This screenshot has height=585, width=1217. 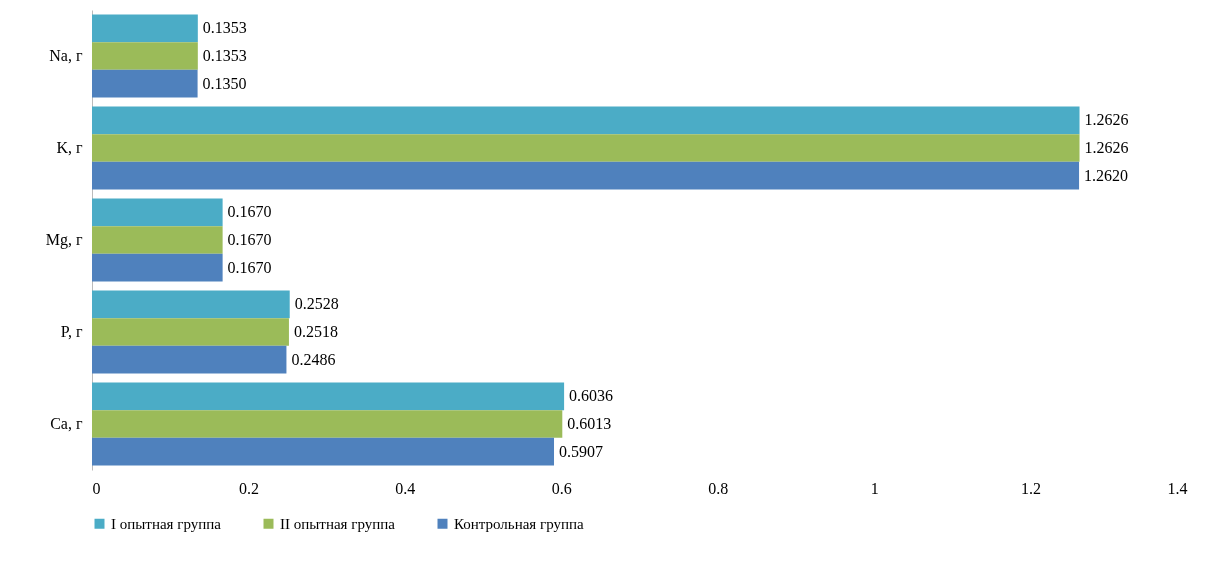 What do you see at coordinates (316, 304) in the screenshot?
I see `data-label: 0.2528` at bounding box center [316, 304].